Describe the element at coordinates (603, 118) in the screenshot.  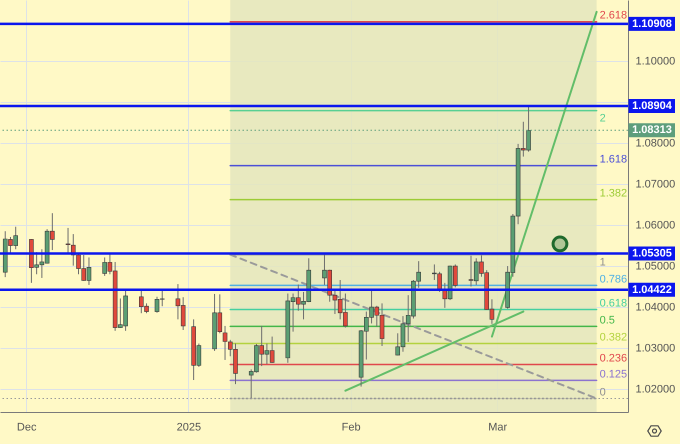
I see `series-label: 2` at that location.